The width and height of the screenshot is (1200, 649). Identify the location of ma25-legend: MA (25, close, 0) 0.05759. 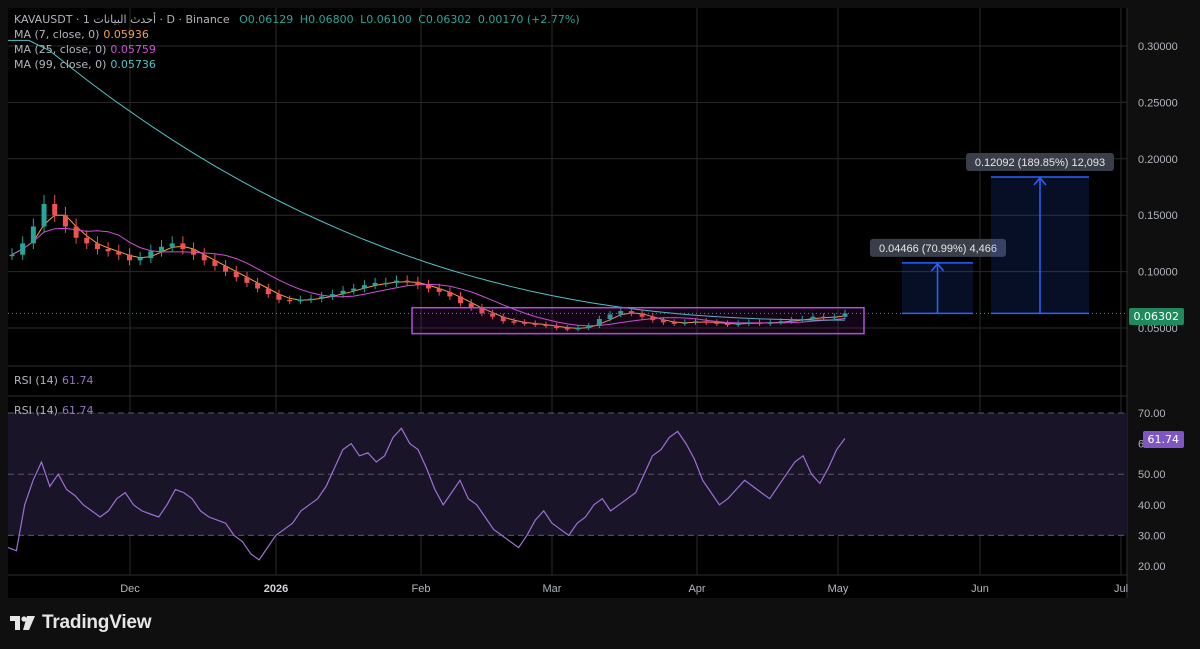
(297, 49).